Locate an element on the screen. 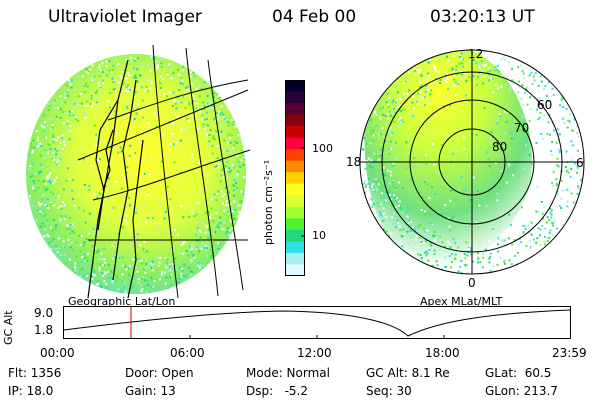 This screenshot has height=400, width=600. y-tick-9: 9.0 is located at coordinates (44, 313).